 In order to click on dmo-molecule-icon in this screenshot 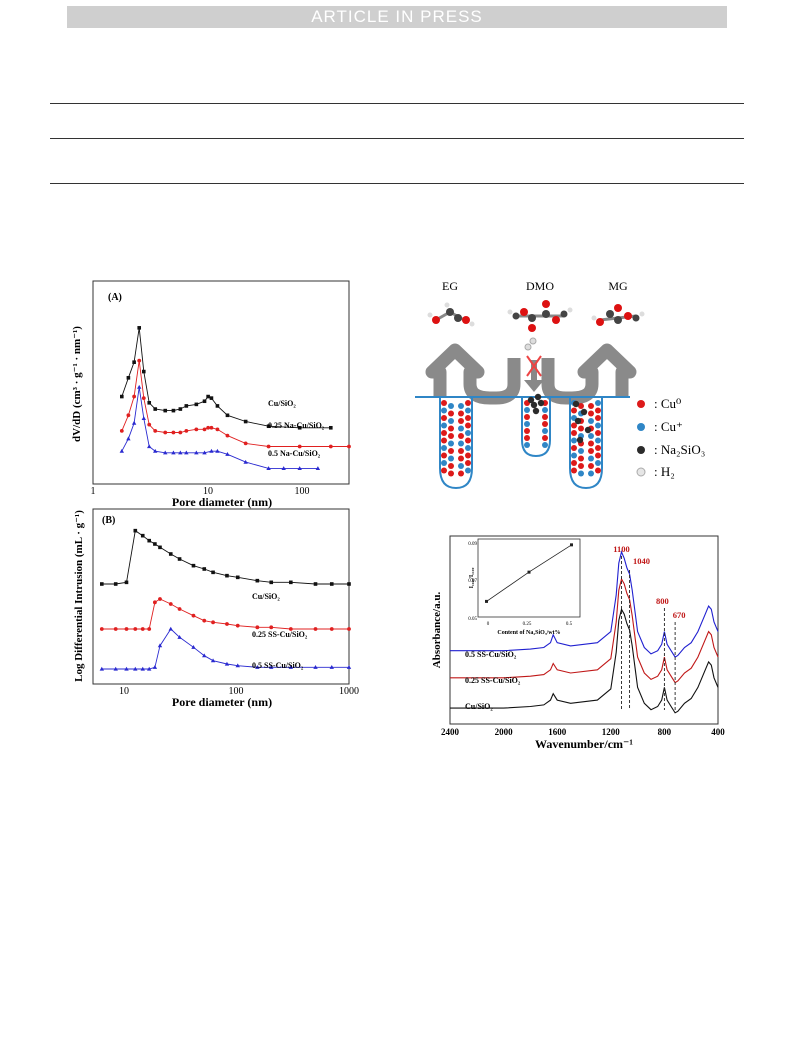, I will do `click(540, 316)`.